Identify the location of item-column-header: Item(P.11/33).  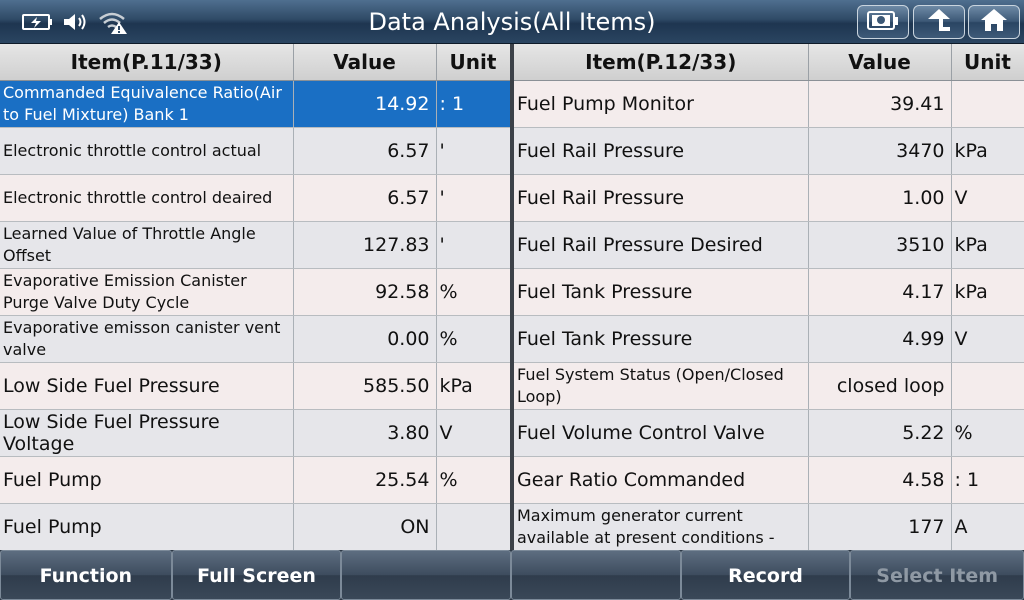
(147, 62).